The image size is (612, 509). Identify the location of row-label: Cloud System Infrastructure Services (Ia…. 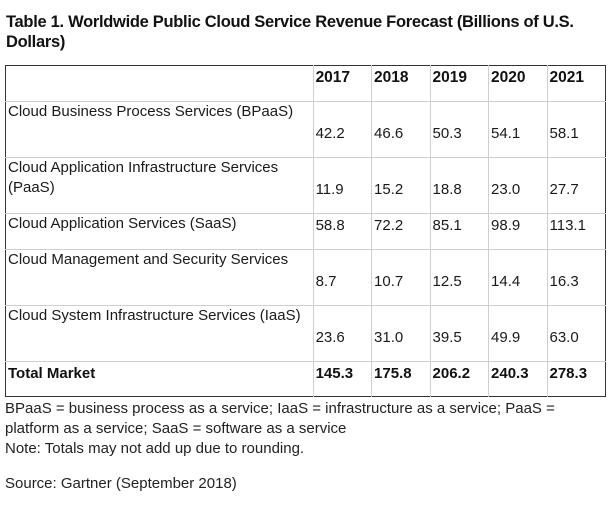
(159, 333).